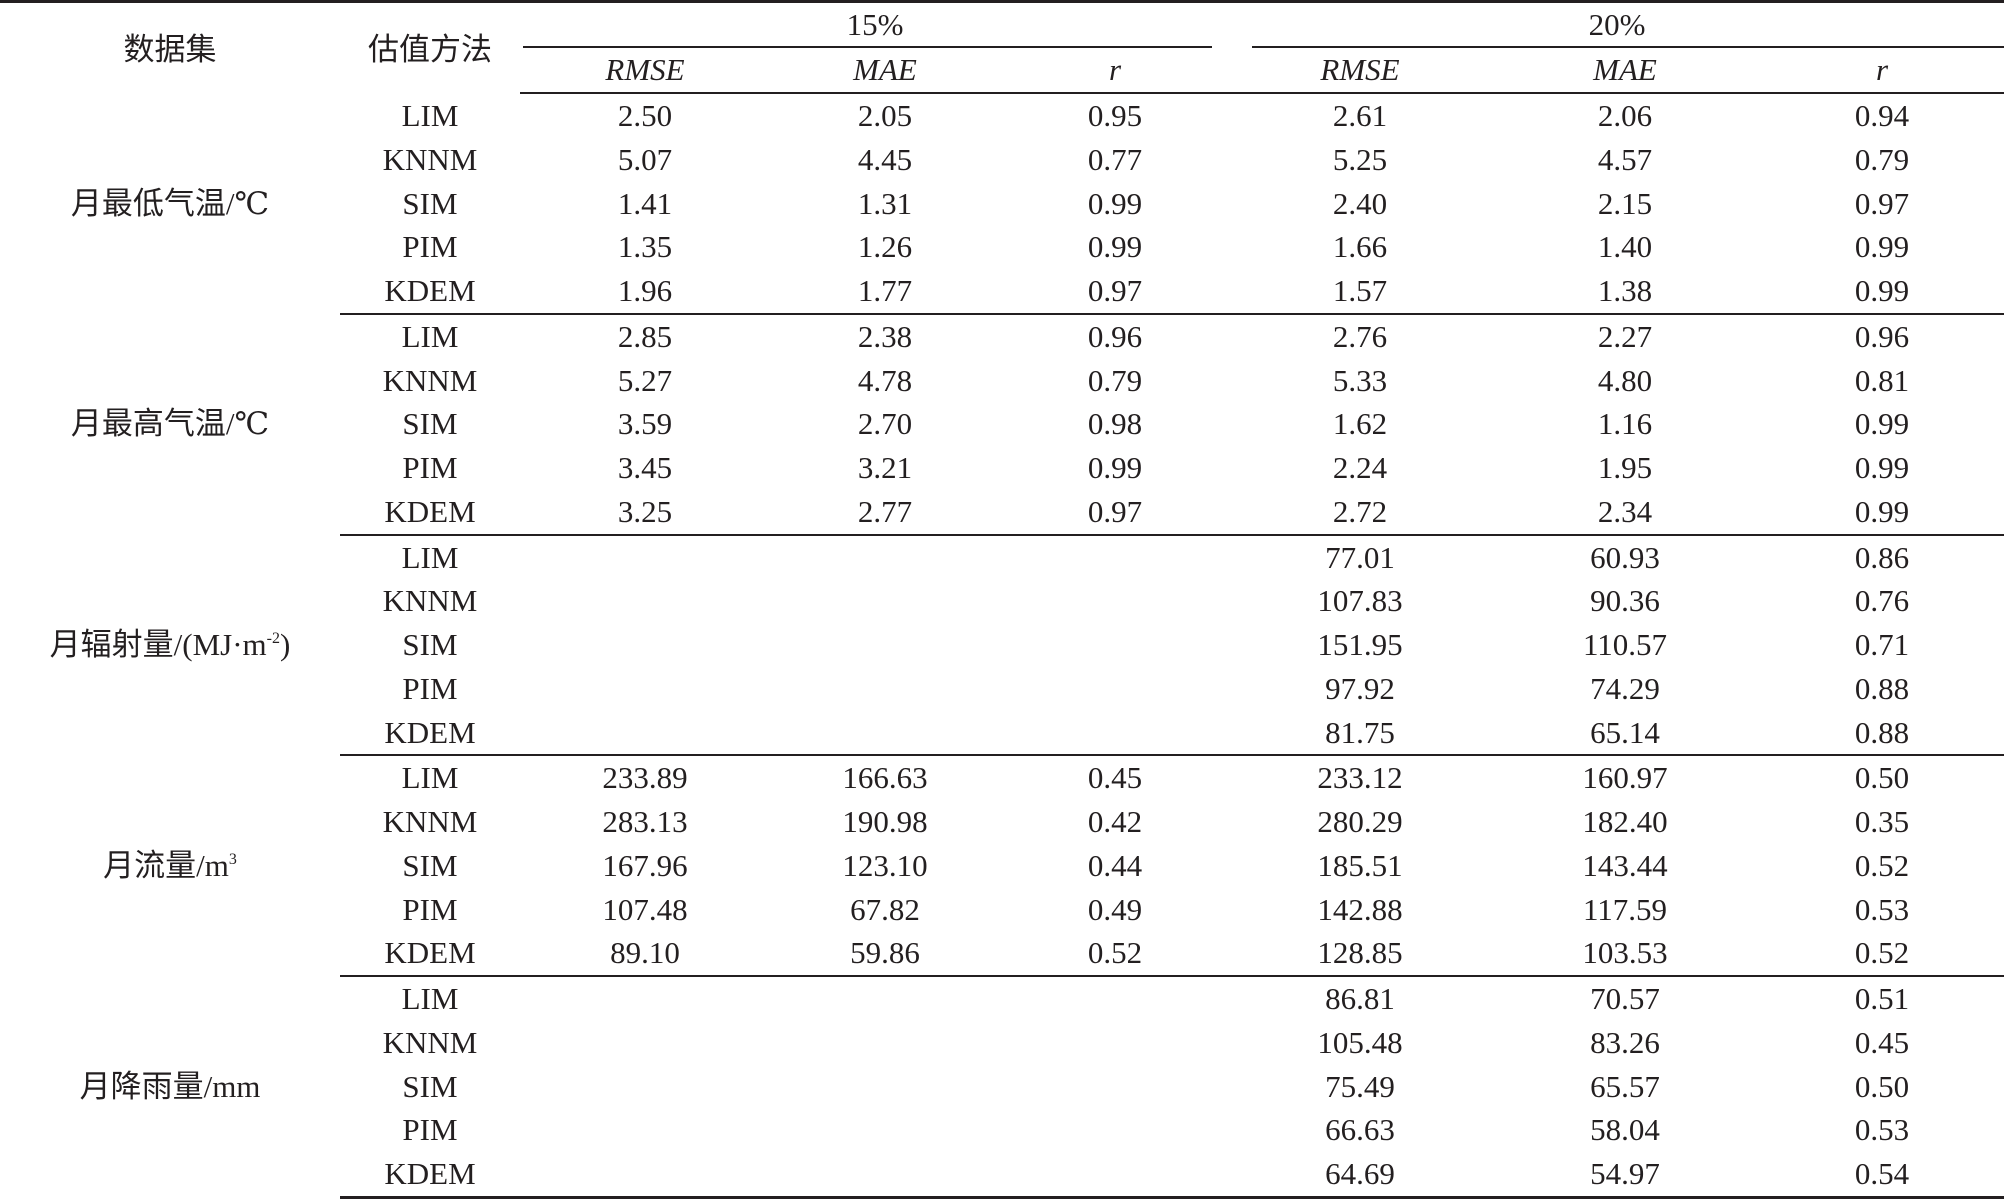 The image size is (2004, 1199). What do you see at coordinates (885, 247) in the screenshot?
I see `mae-15-cell: 1.26` at bounding box center [885, 247].